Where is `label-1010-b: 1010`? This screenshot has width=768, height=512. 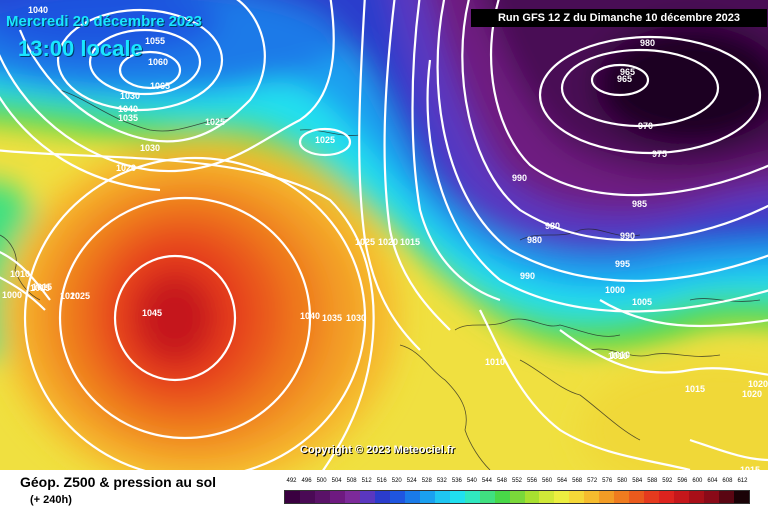 label-1010-b: 1010 is located at coordinates (495, 362).